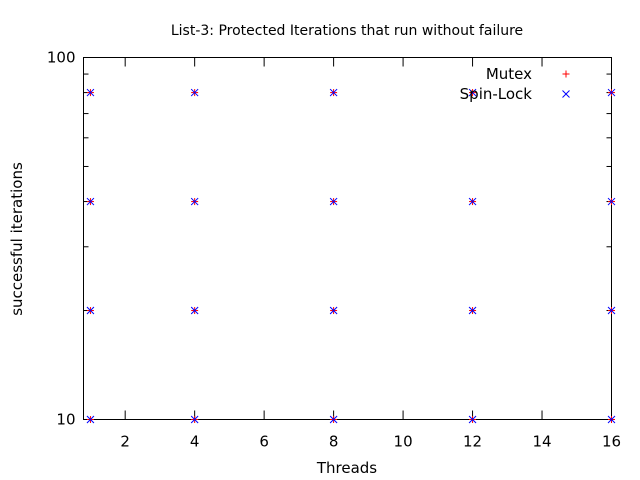 Image resolution: width=640 pixels, height=480 pixels. What do you see at coordinates (541, 442) in the screenshot?
I see `x-tick-label: 14` at bounding box center [541, 442].